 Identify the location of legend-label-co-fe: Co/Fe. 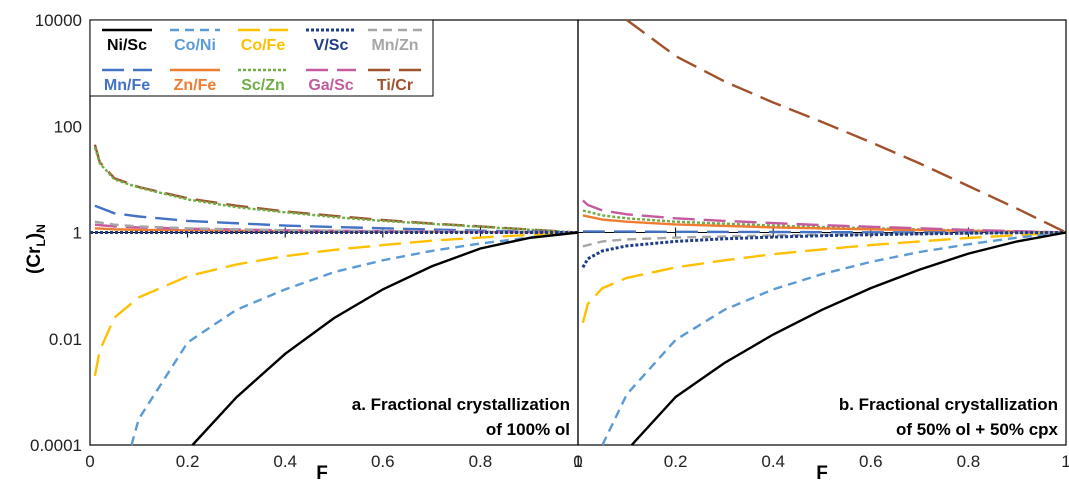
(263, 45).